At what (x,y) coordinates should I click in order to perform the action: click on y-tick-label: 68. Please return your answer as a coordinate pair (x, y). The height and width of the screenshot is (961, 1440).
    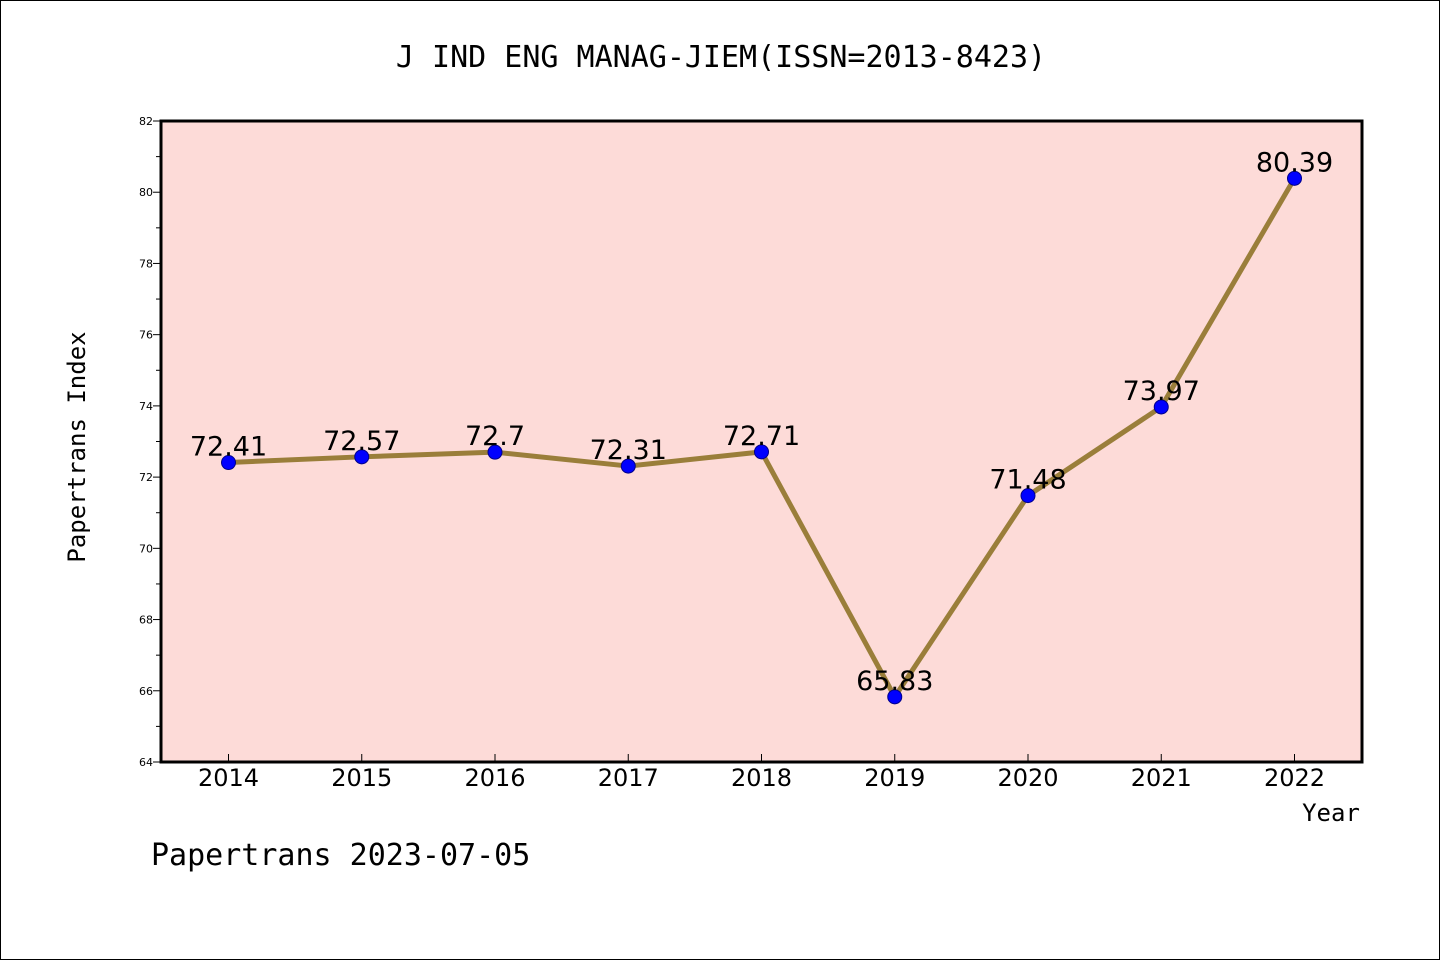
    Looking at the image, I should click on (146, 620).